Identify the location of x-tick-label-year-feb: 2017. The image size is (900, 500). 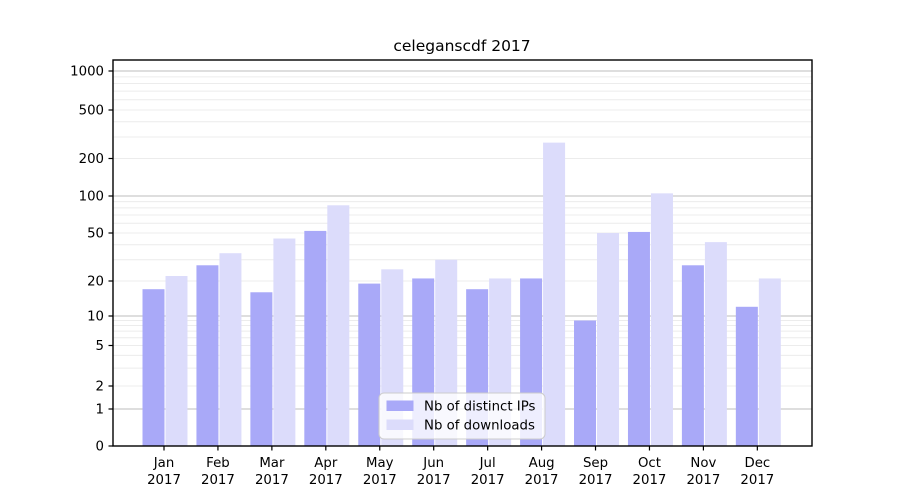
(218, 480).